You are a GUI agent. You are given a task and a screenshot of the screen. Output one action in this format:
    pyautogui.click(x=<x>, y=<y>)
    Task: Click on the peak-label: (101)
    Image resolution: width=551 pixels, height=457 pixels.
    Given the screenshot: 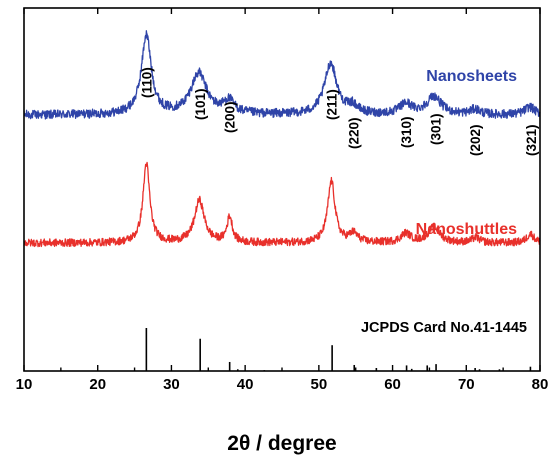 What is the action you would take?
    pyautogui.click(x=200, y=104)
    